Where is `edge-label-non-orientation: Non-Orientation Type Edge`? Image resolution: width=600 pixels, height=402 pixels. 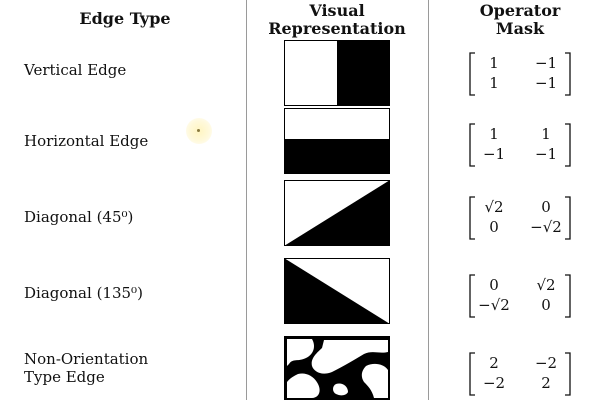 edge-label-non-orientation: Non-Orientation Type Edge is located at coordinates (86, 368).